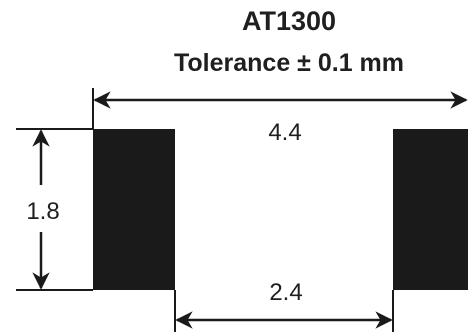 Image resolution: width=468 pixels, height=333 pixels. What do you see at coordinates (284, 132) in the screenshot?
I see `outer-span-label: 4.4` at bounding box center [284, 132].